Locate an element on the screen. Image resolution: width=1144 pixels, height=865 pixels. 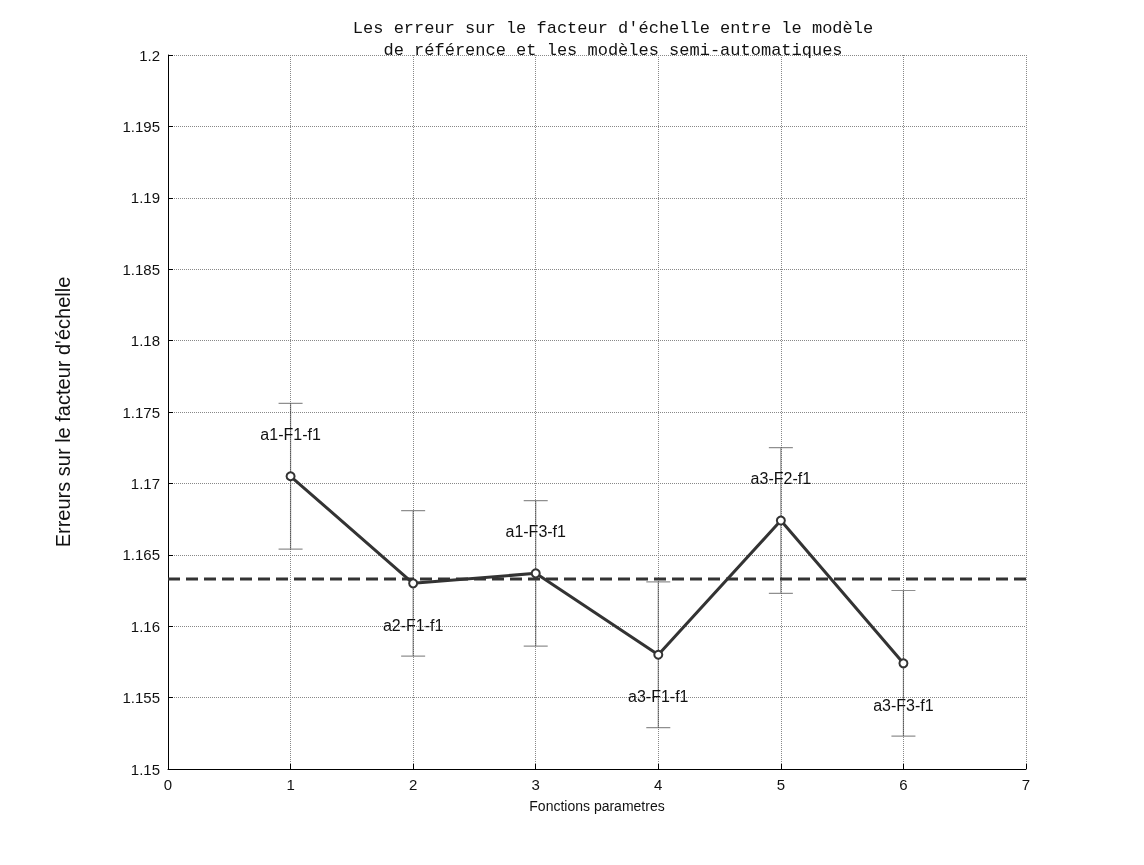
y-tick-label: 1.195 is located at coordinates (141, 126).